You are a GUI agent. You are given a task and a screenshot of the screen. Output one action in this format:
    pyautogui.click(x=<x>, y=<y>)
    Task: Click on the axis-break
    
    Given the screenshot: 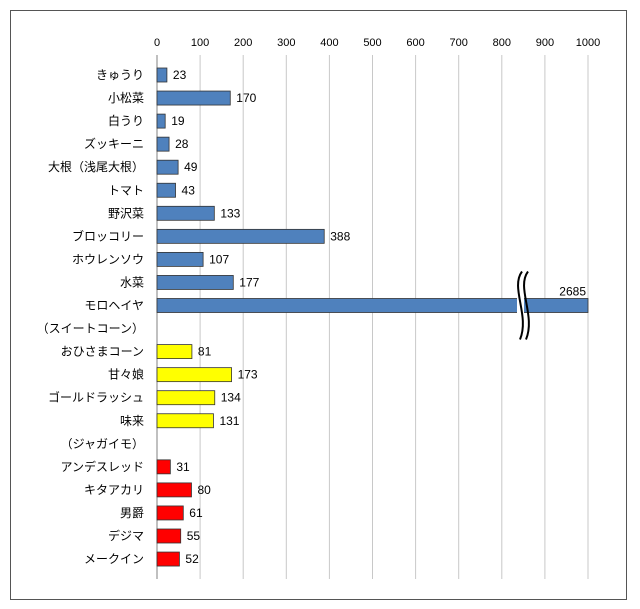 What is the action you would take?
    pyautogui.click(x=523, y=305)
    